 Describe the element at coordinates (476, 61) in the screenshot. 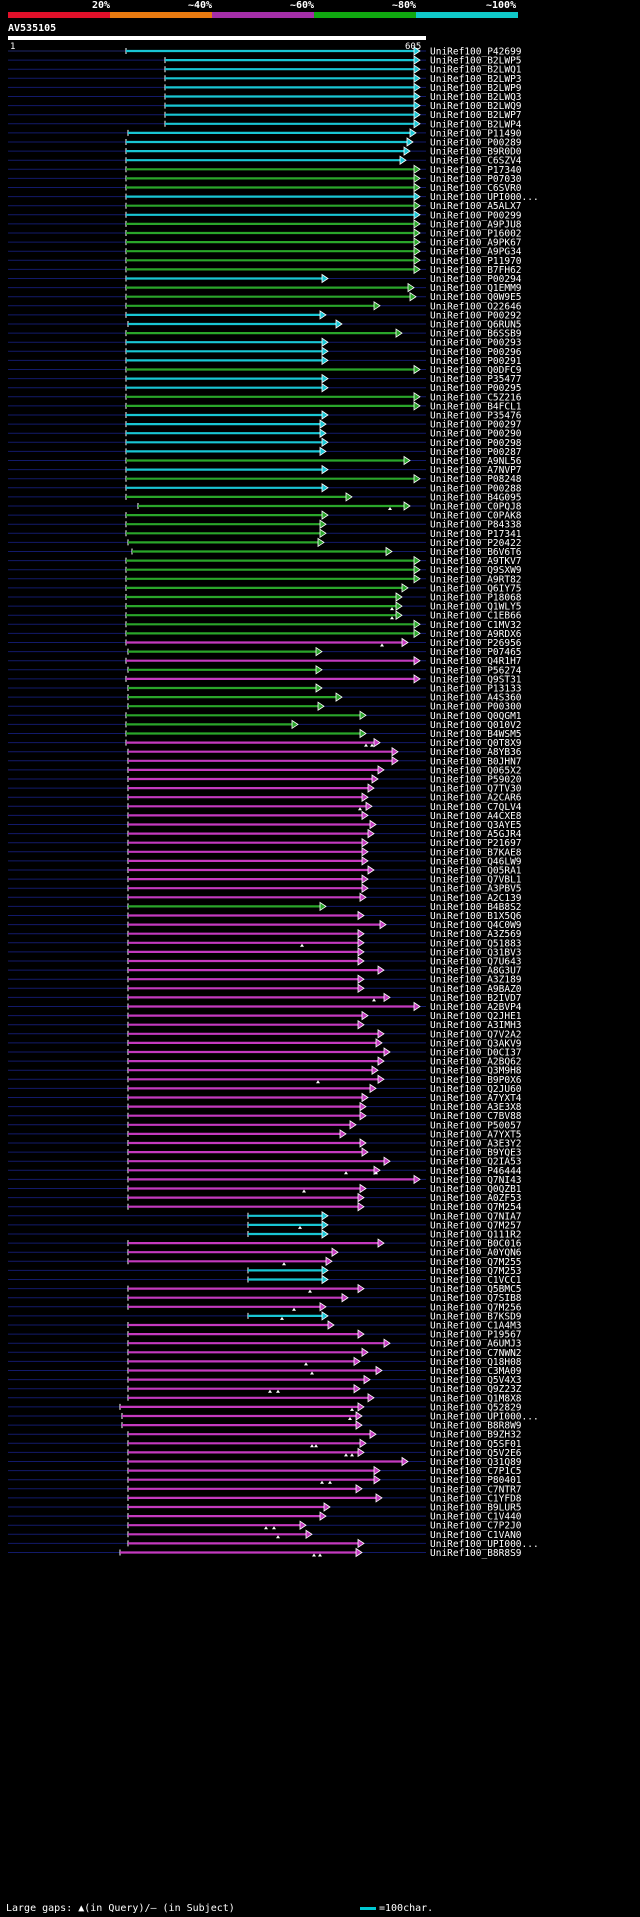

I see `hit-label: UniRef100_B2LWP5` at that location.